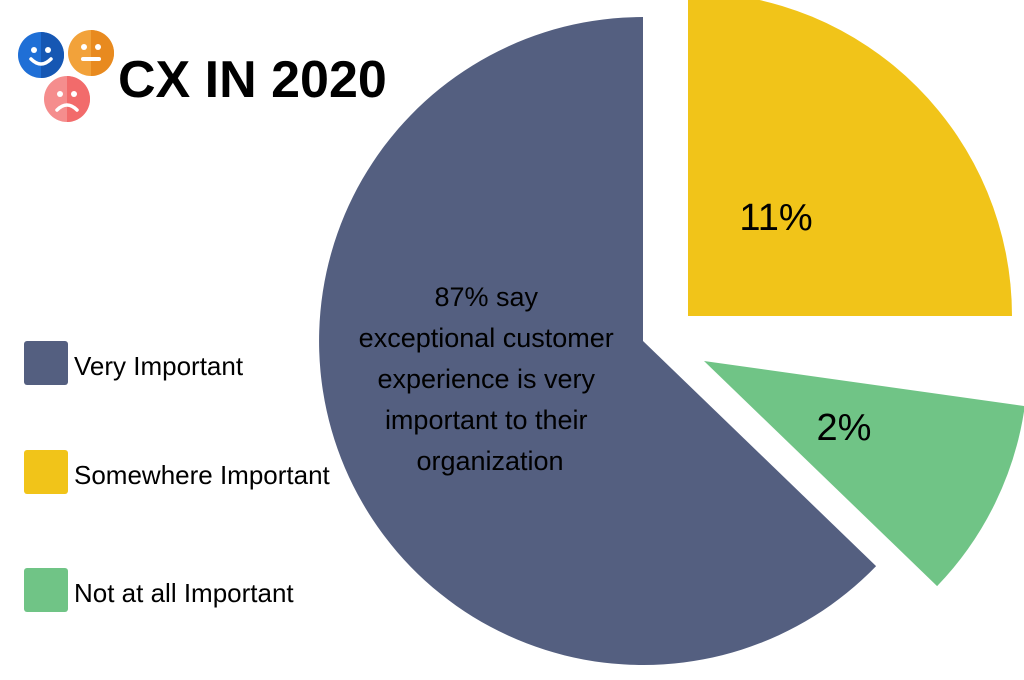 Image resolution: width=1024 pixels, height=680 pixels. What do you see at coordinates (489, 461) in the screenshot?
I see `slice-label-line: organization` at bounding box center [489, 461].